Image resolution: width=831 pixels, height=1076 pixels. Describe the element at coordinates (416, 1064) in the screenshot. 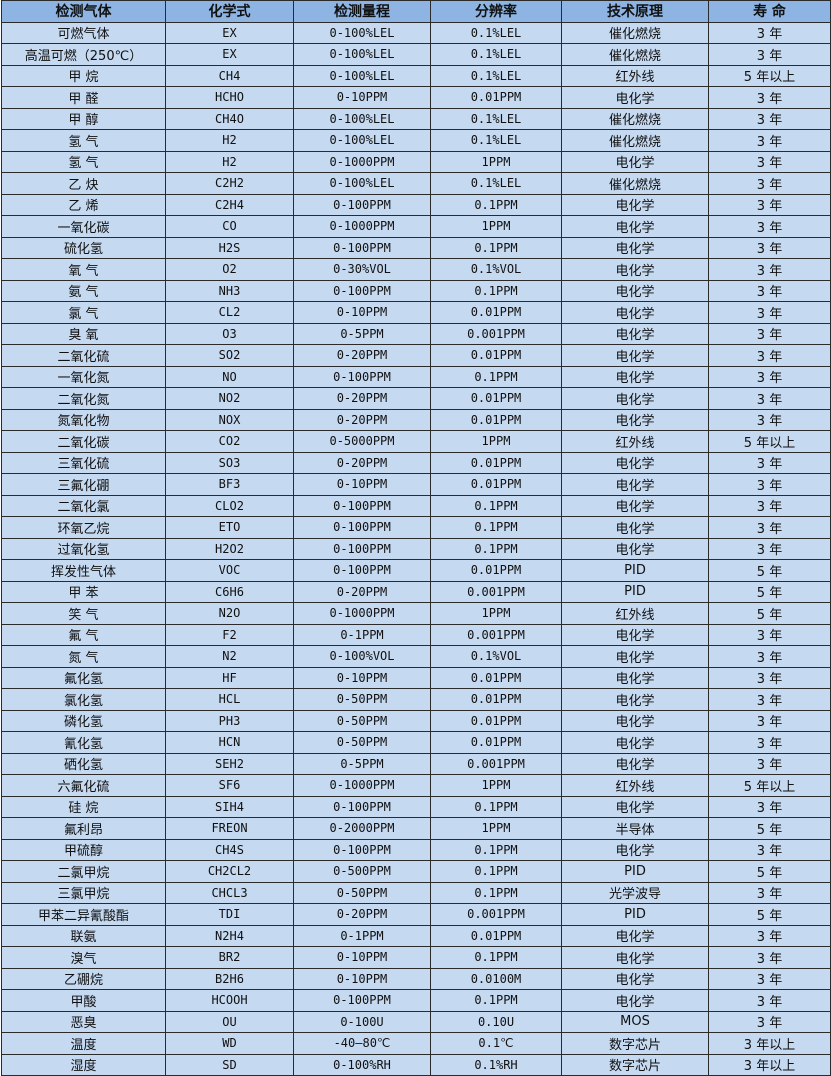

I see `table-row: 湿度 SD 0-100%RH 0.1%RH 数字芯片 3 年以上` at that location.